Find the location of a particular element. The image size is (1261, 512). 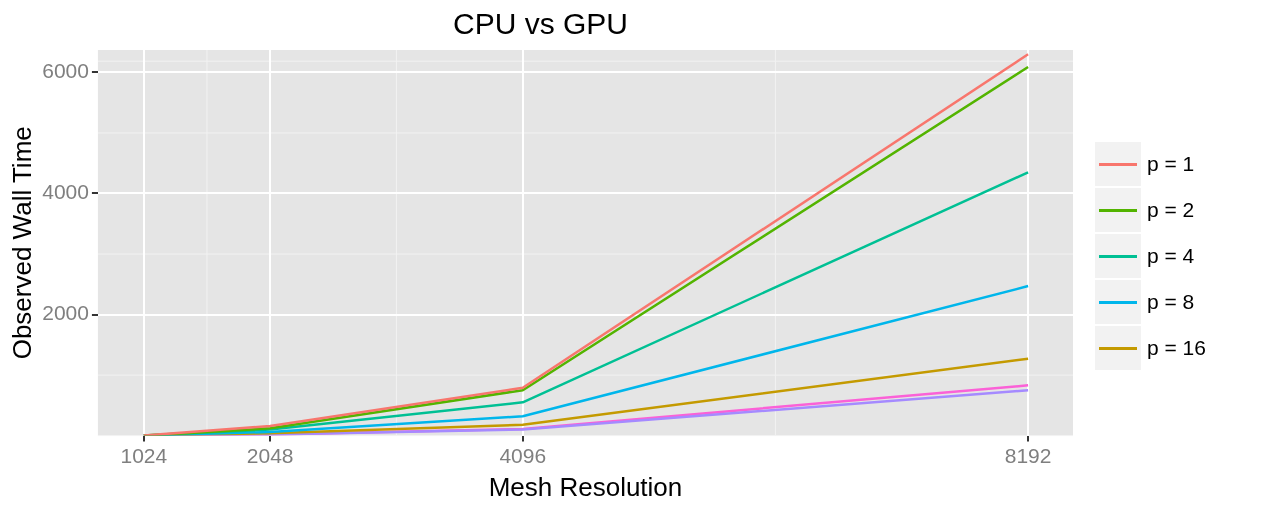

legend-label: p = 4 is located at coordinates (1171, 256).